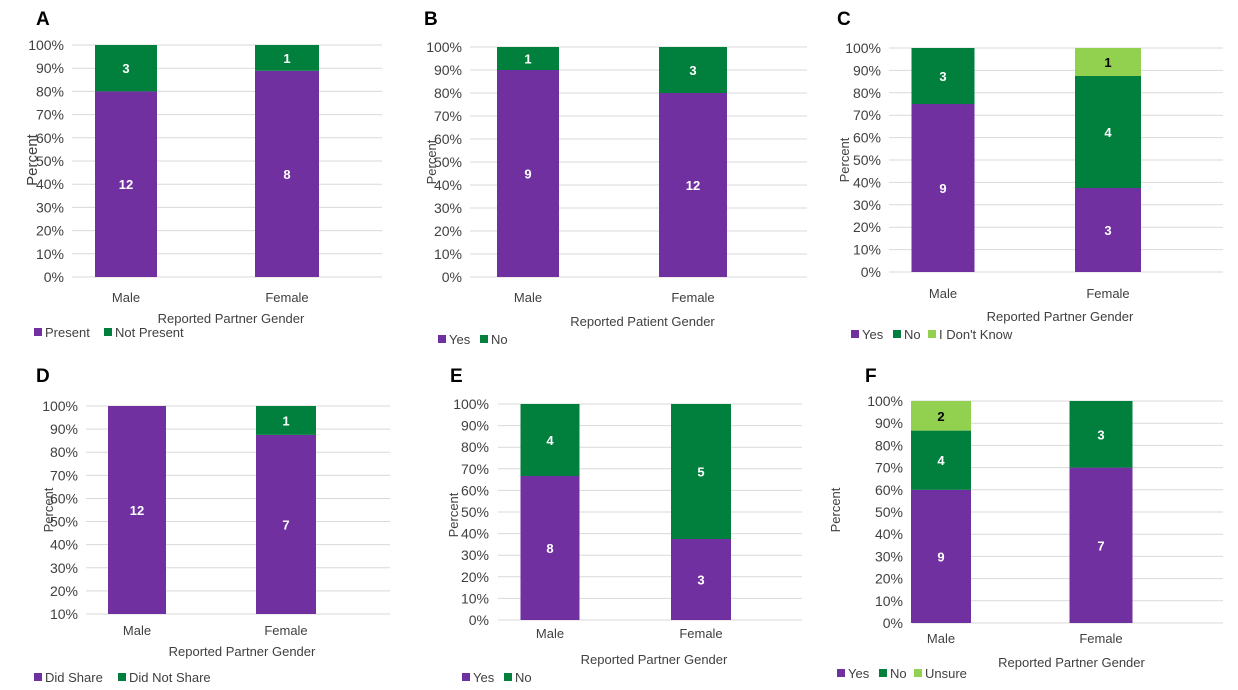 This screenshot has height=690, width=1238. Describe the element at coordinates (871, 376) in the screenshot. I see `panel-label: F` at that location.